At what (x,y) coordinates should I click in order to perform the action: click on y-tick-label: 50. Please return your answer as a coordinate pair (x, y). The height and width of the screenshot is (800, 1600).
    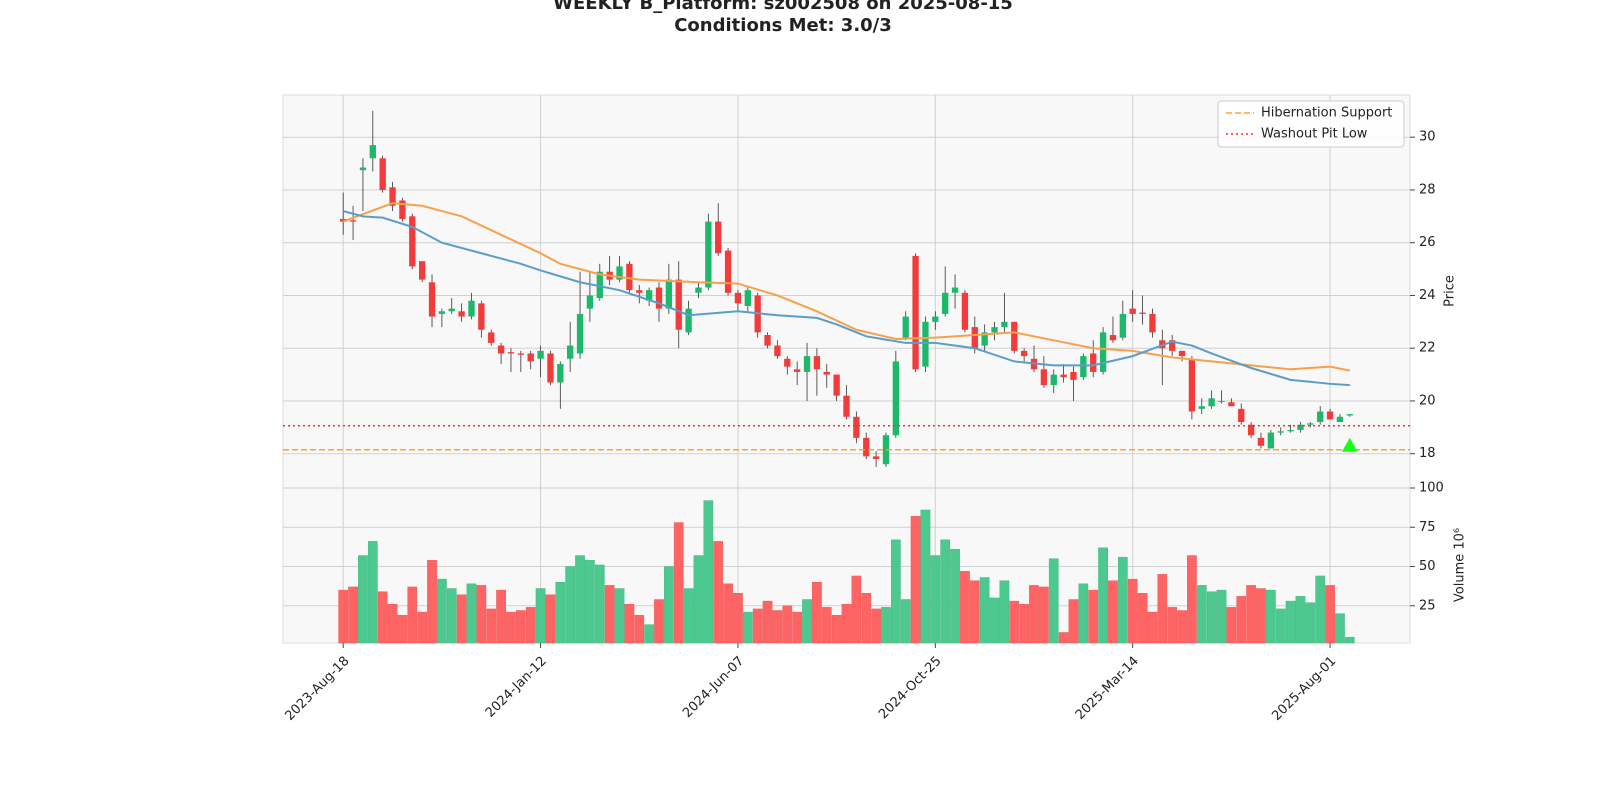
    Looking at the image, I should click on (1427, 566).